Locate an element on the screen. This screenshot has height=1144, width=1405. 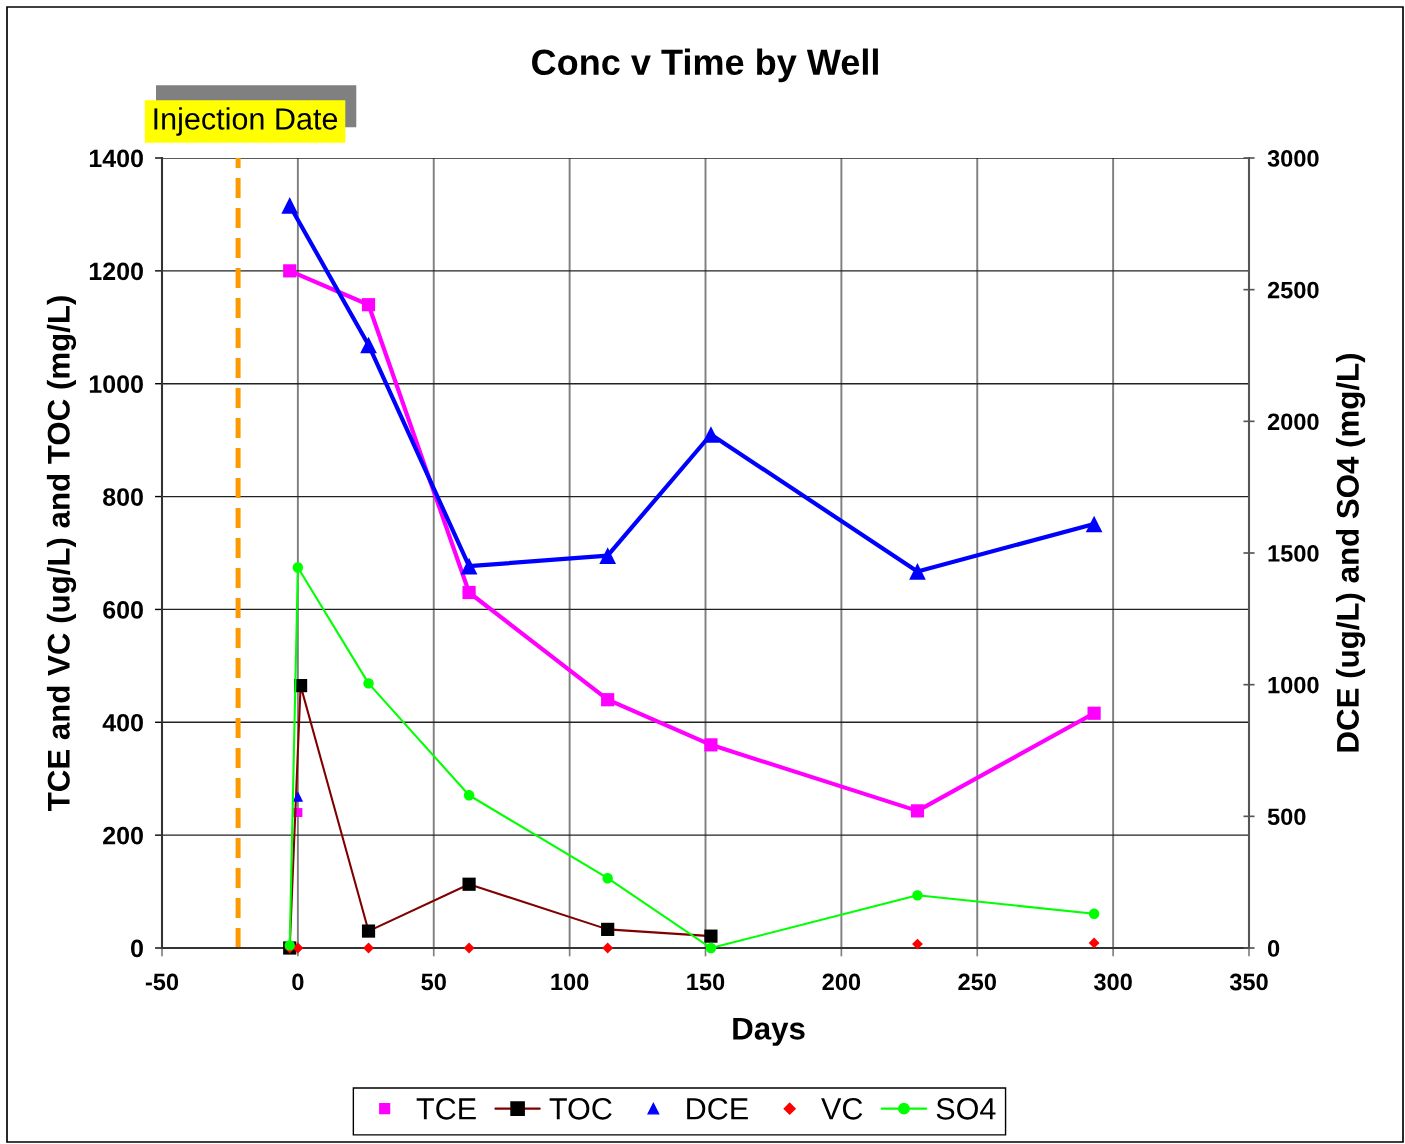
y2-tick-label: 3000 is located at coordinates (1293, 158).